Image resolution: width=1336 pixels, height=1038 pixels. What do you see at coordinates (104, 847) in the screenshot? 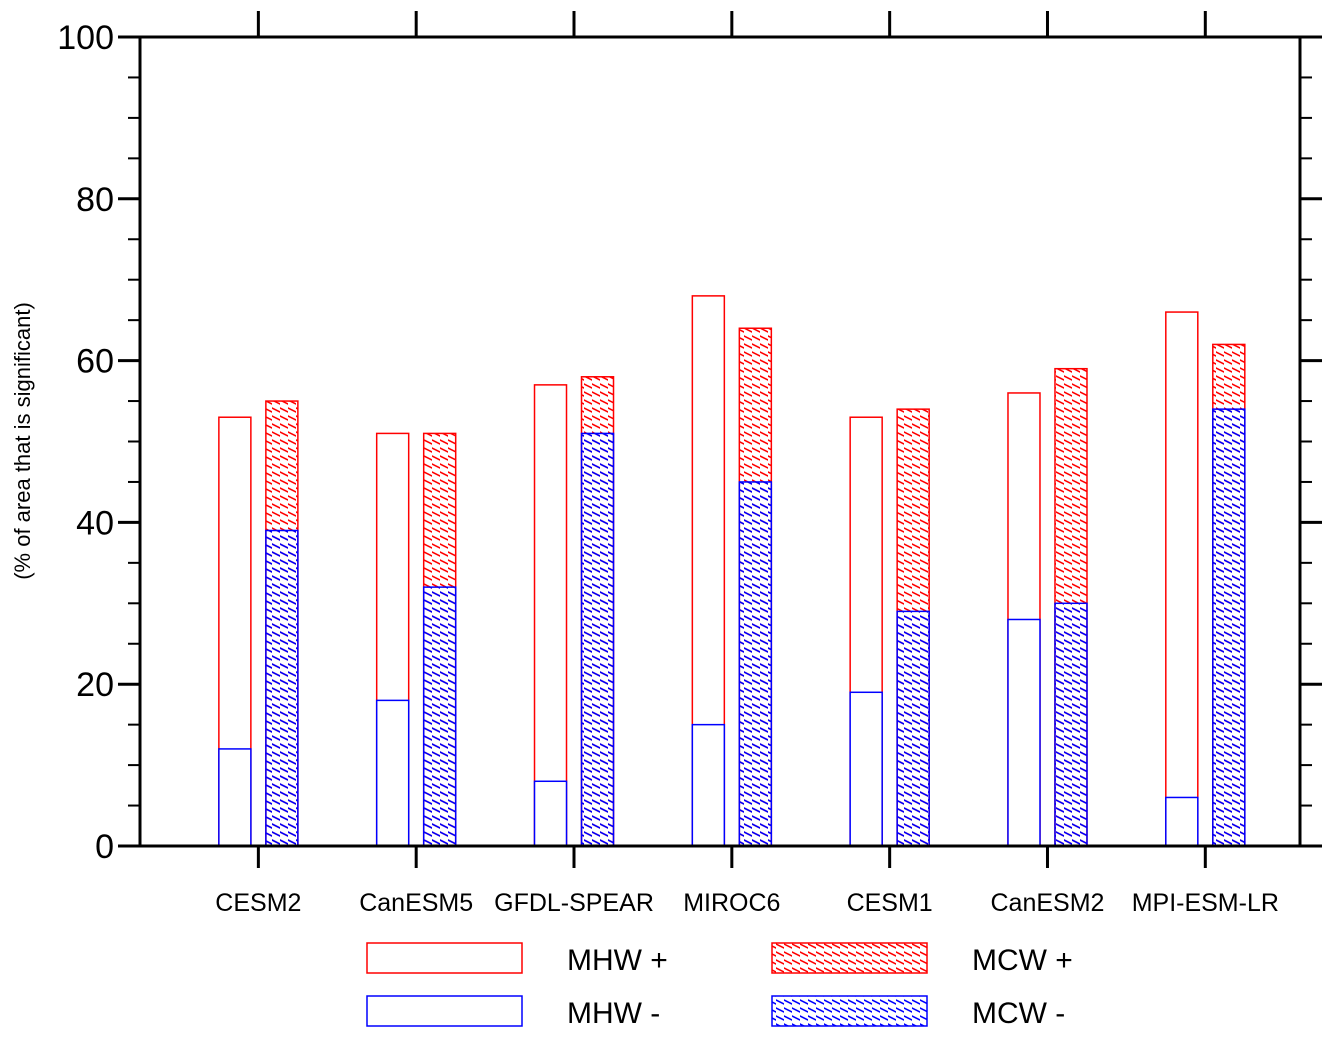
I see `y-tick-label: 0` at bounding box center [104, 847].